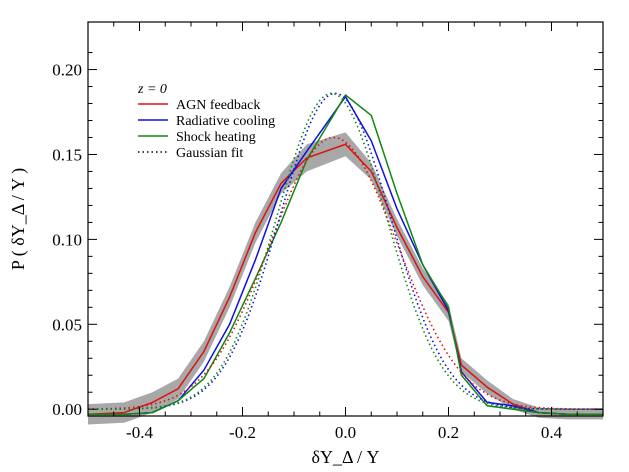  What do you see at coordinates (67, 239) in the screenshot?
I see `y-tick-label: 0.10` at bounding box center [67, 239].